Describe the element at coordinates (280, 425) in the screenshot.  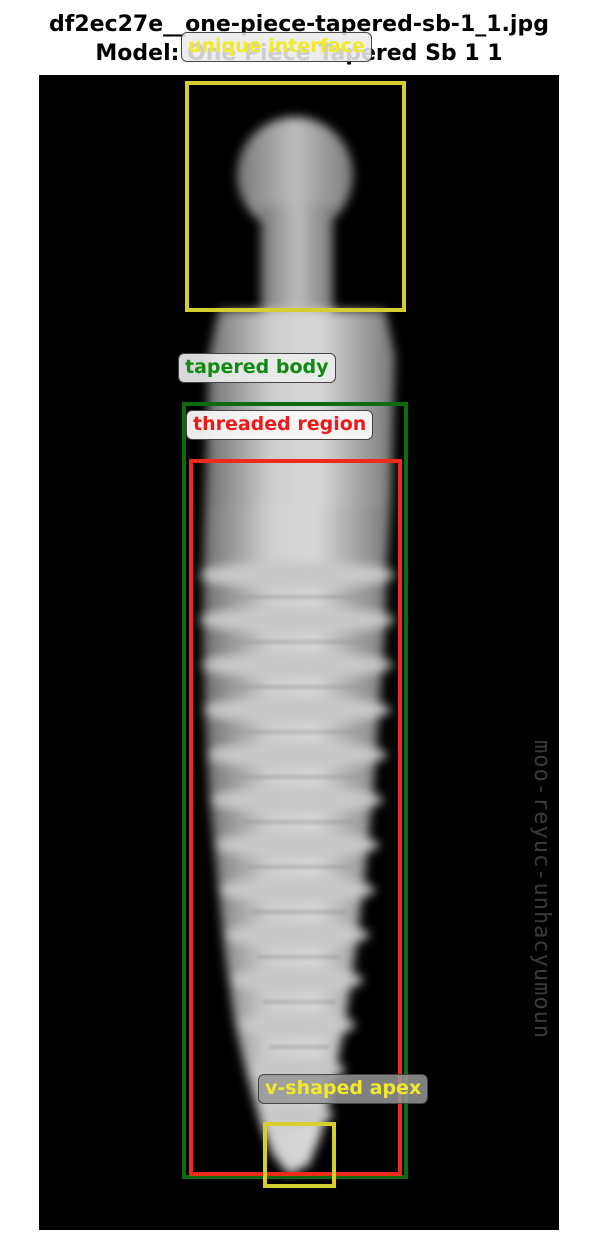
I see `threaded-region-label: threaded region` at that location.